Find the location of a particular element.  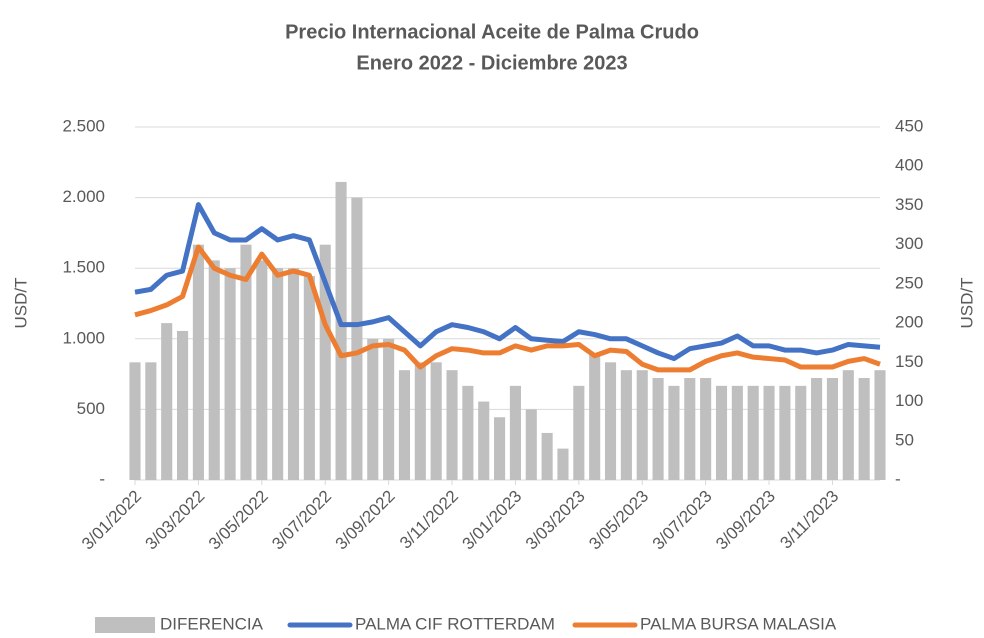

y2-tick-label: 300 is located at coordinates (909, 243).